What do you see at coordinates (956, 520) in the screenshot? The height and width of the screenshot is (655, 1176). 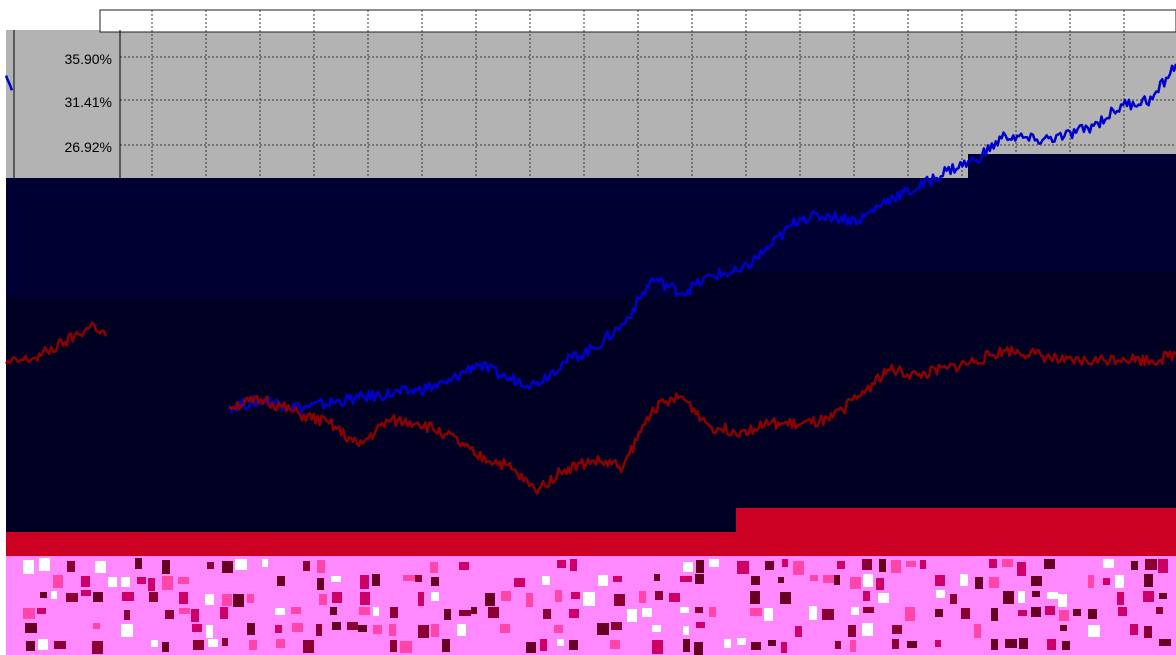 I see `noise-band-red-right` at bounding box center [956, 520].